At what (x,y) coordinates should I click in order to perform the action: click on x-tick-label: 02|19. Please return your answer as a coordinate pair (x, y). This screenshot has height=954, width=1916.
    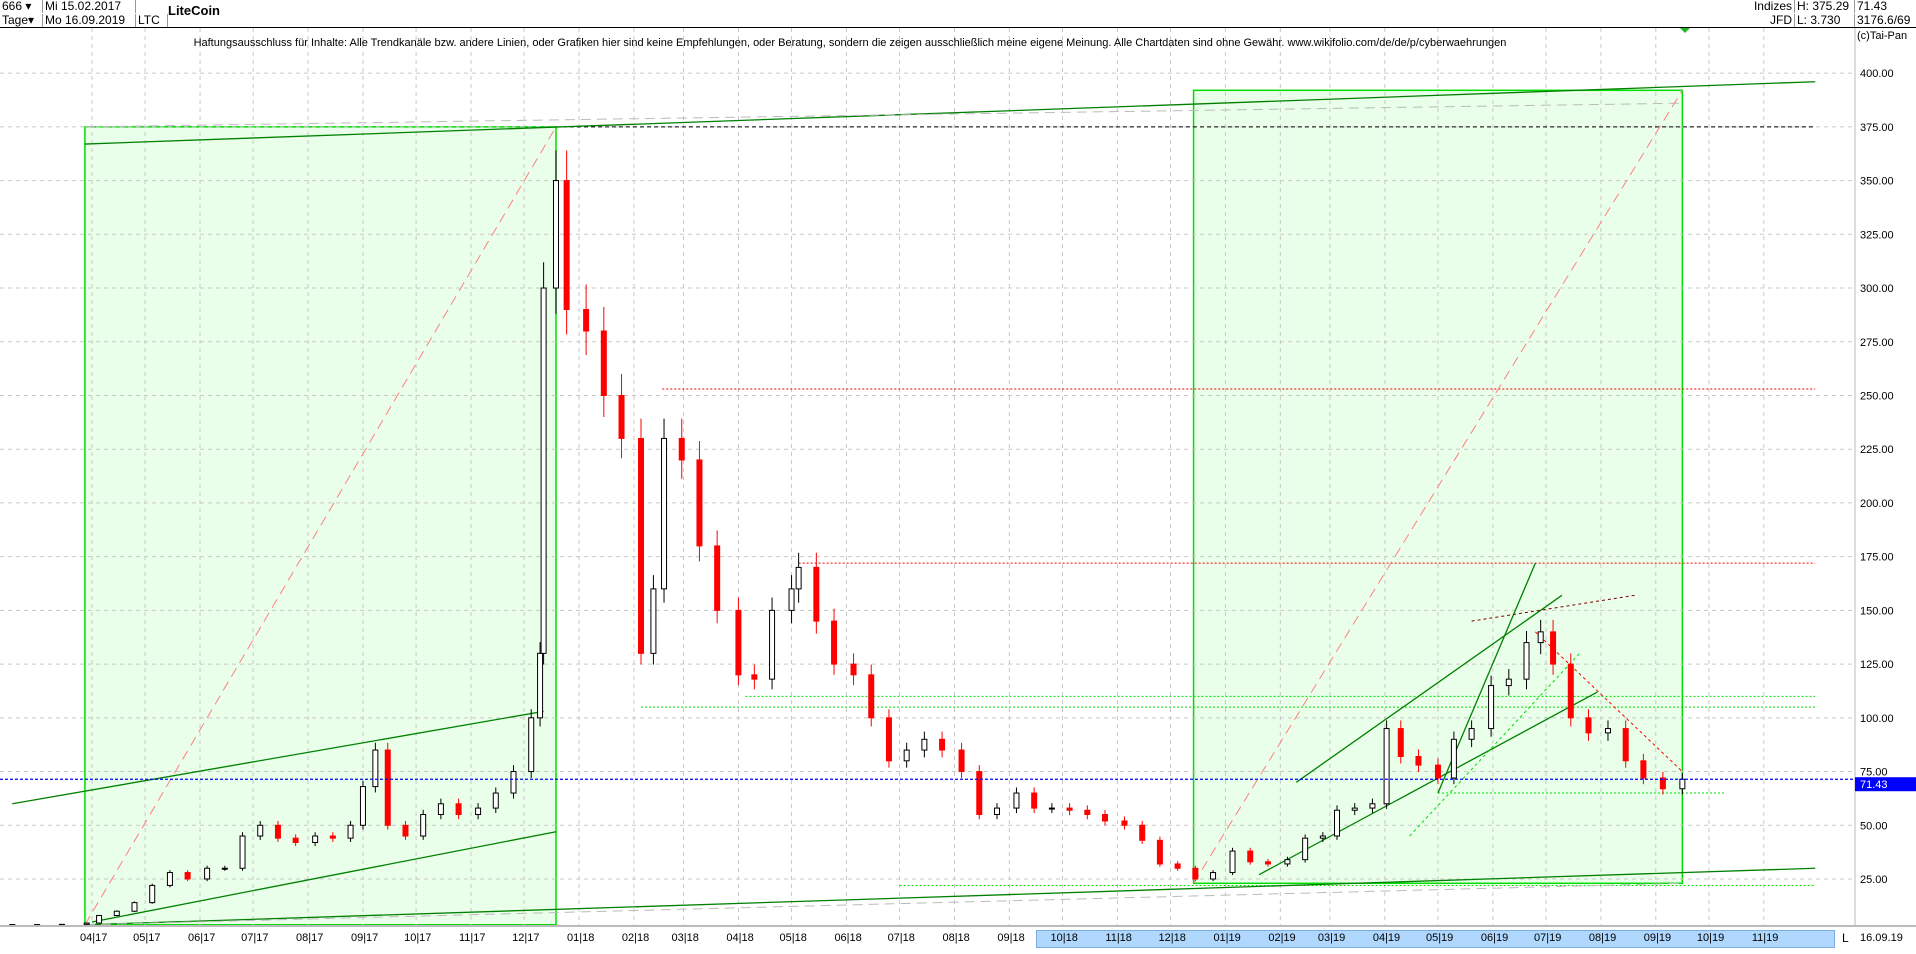
    Looking at the image, I should click on (1282, 938).